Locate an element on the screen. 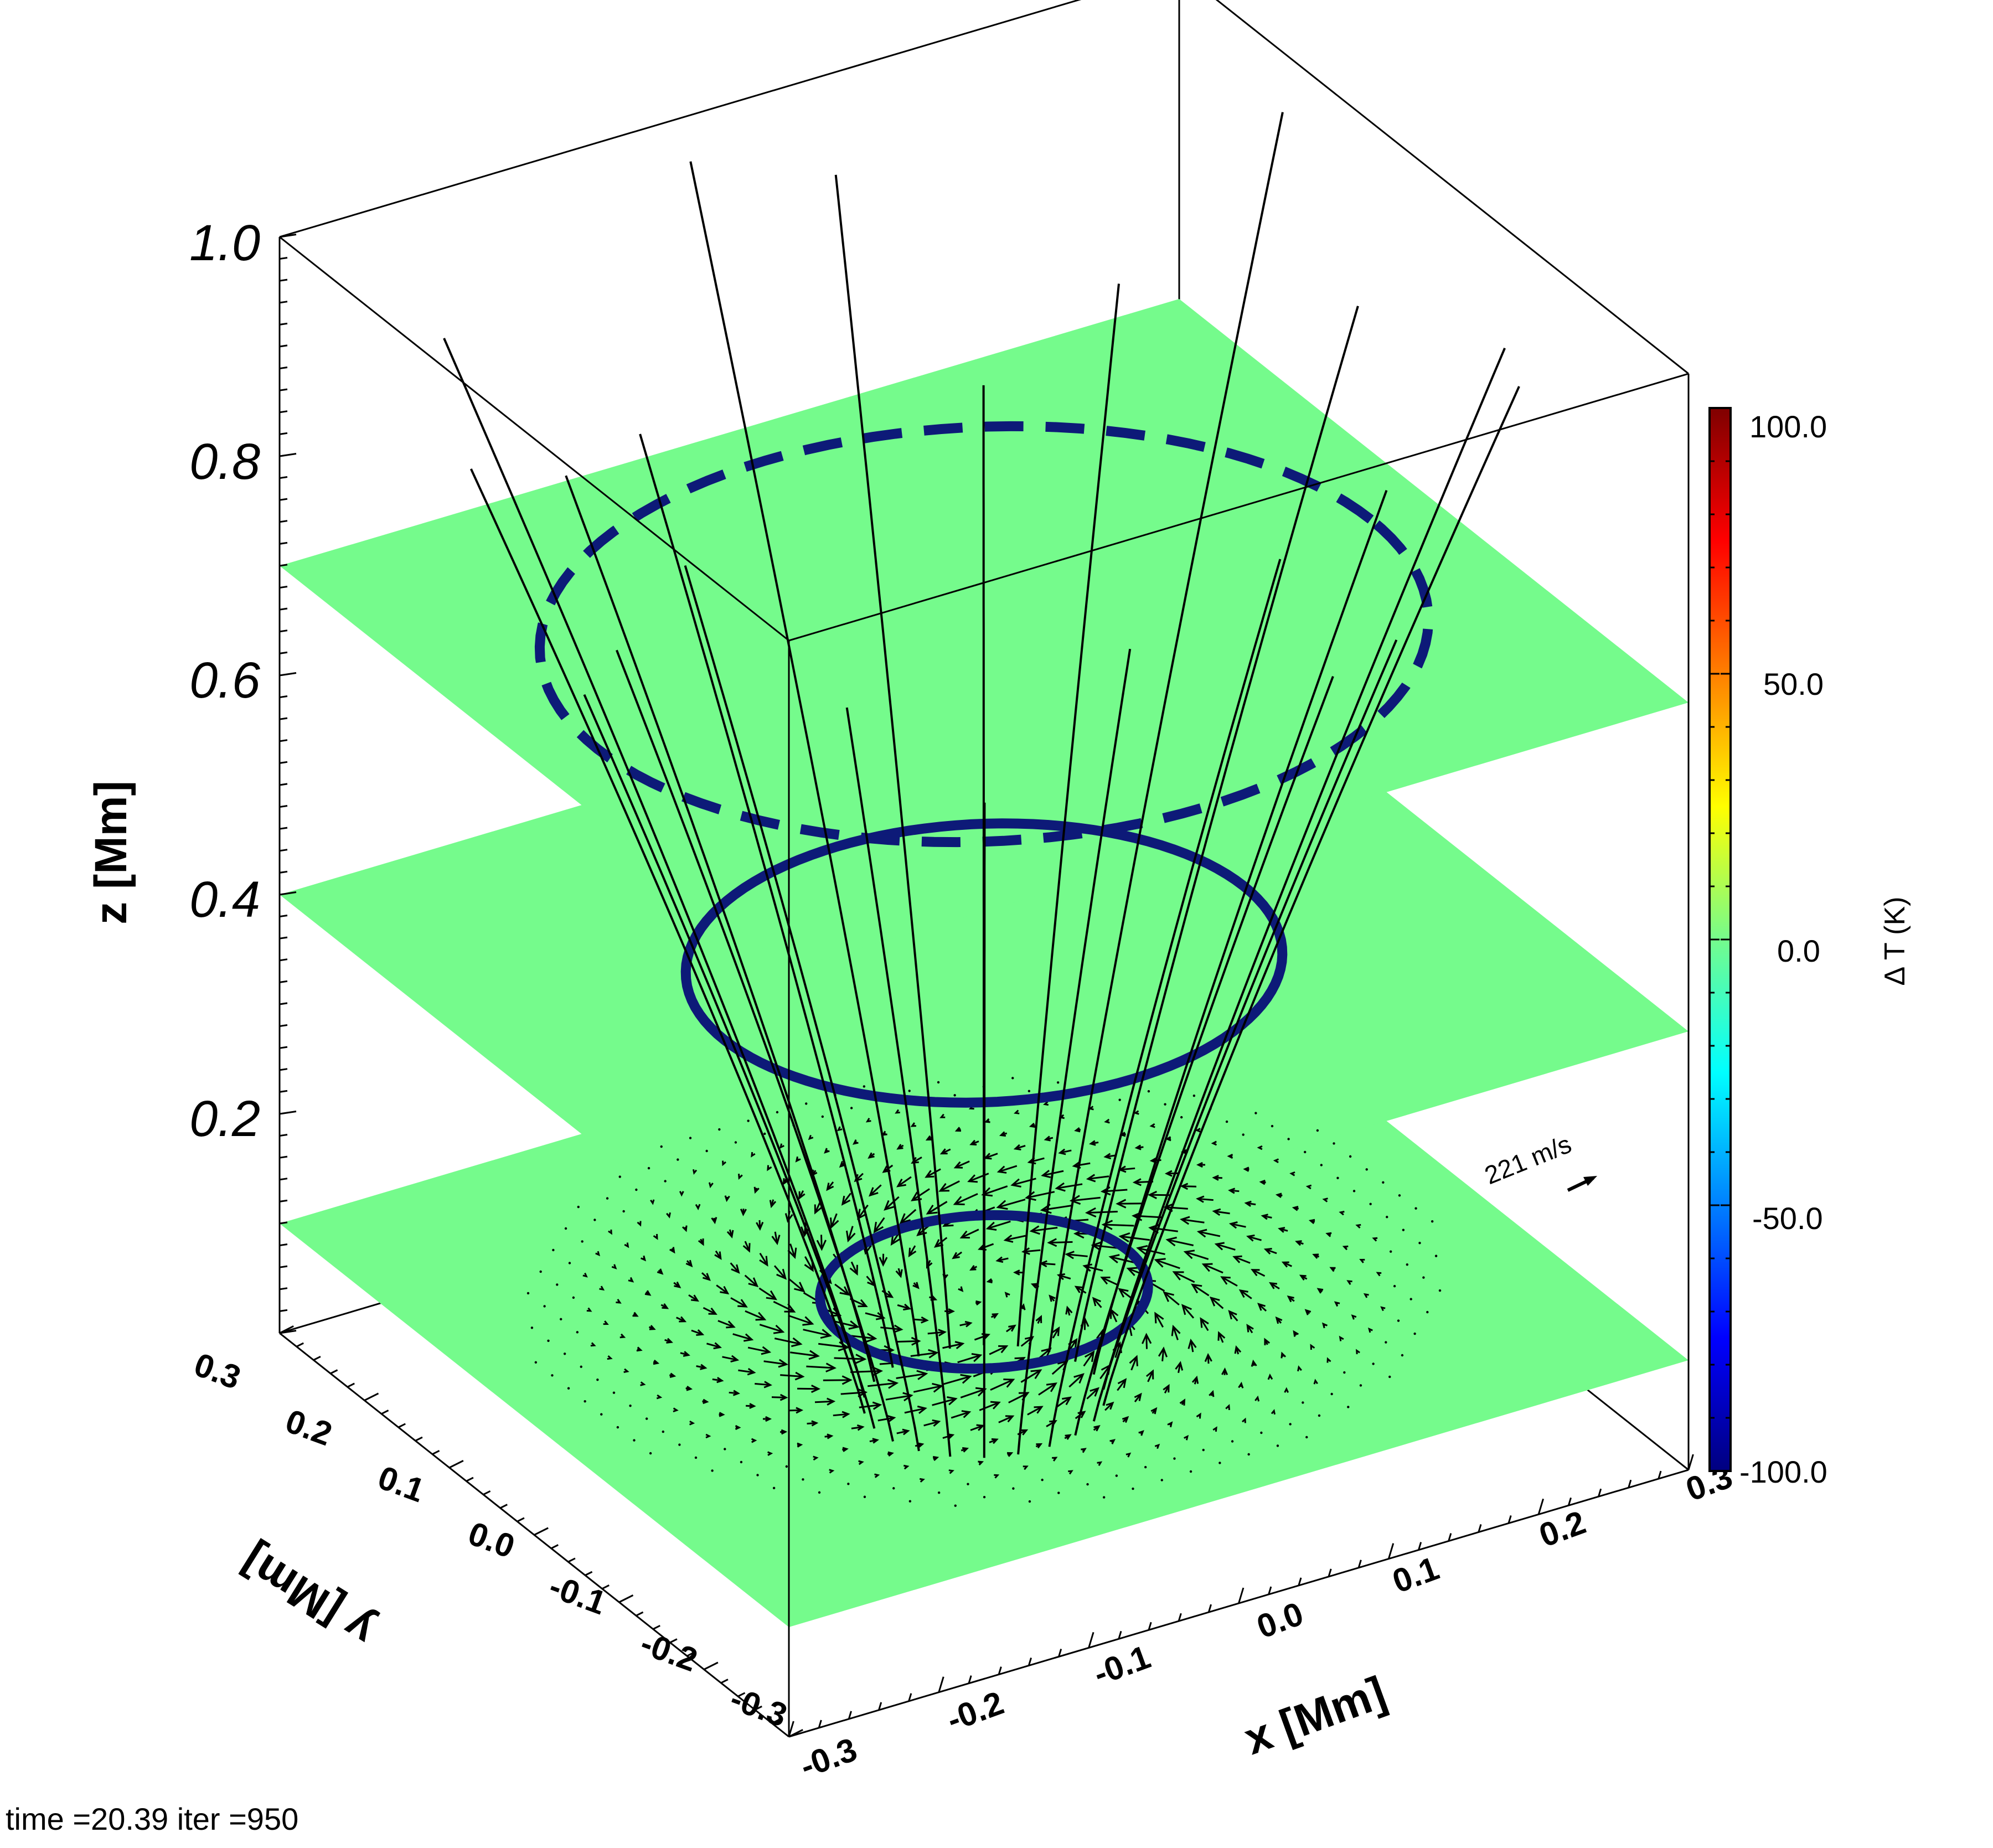 Image resolution: width=1993 pixels, height=1848 pixels. z-tick-label: 0.8 is located at coordinates (225, 461).